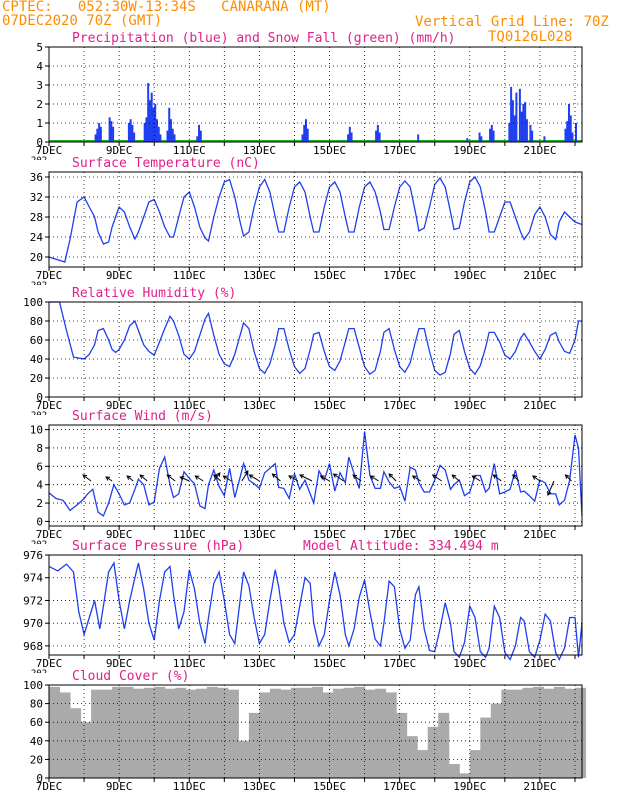  I want to click on y-tick-label: 80, so click(36, 704).